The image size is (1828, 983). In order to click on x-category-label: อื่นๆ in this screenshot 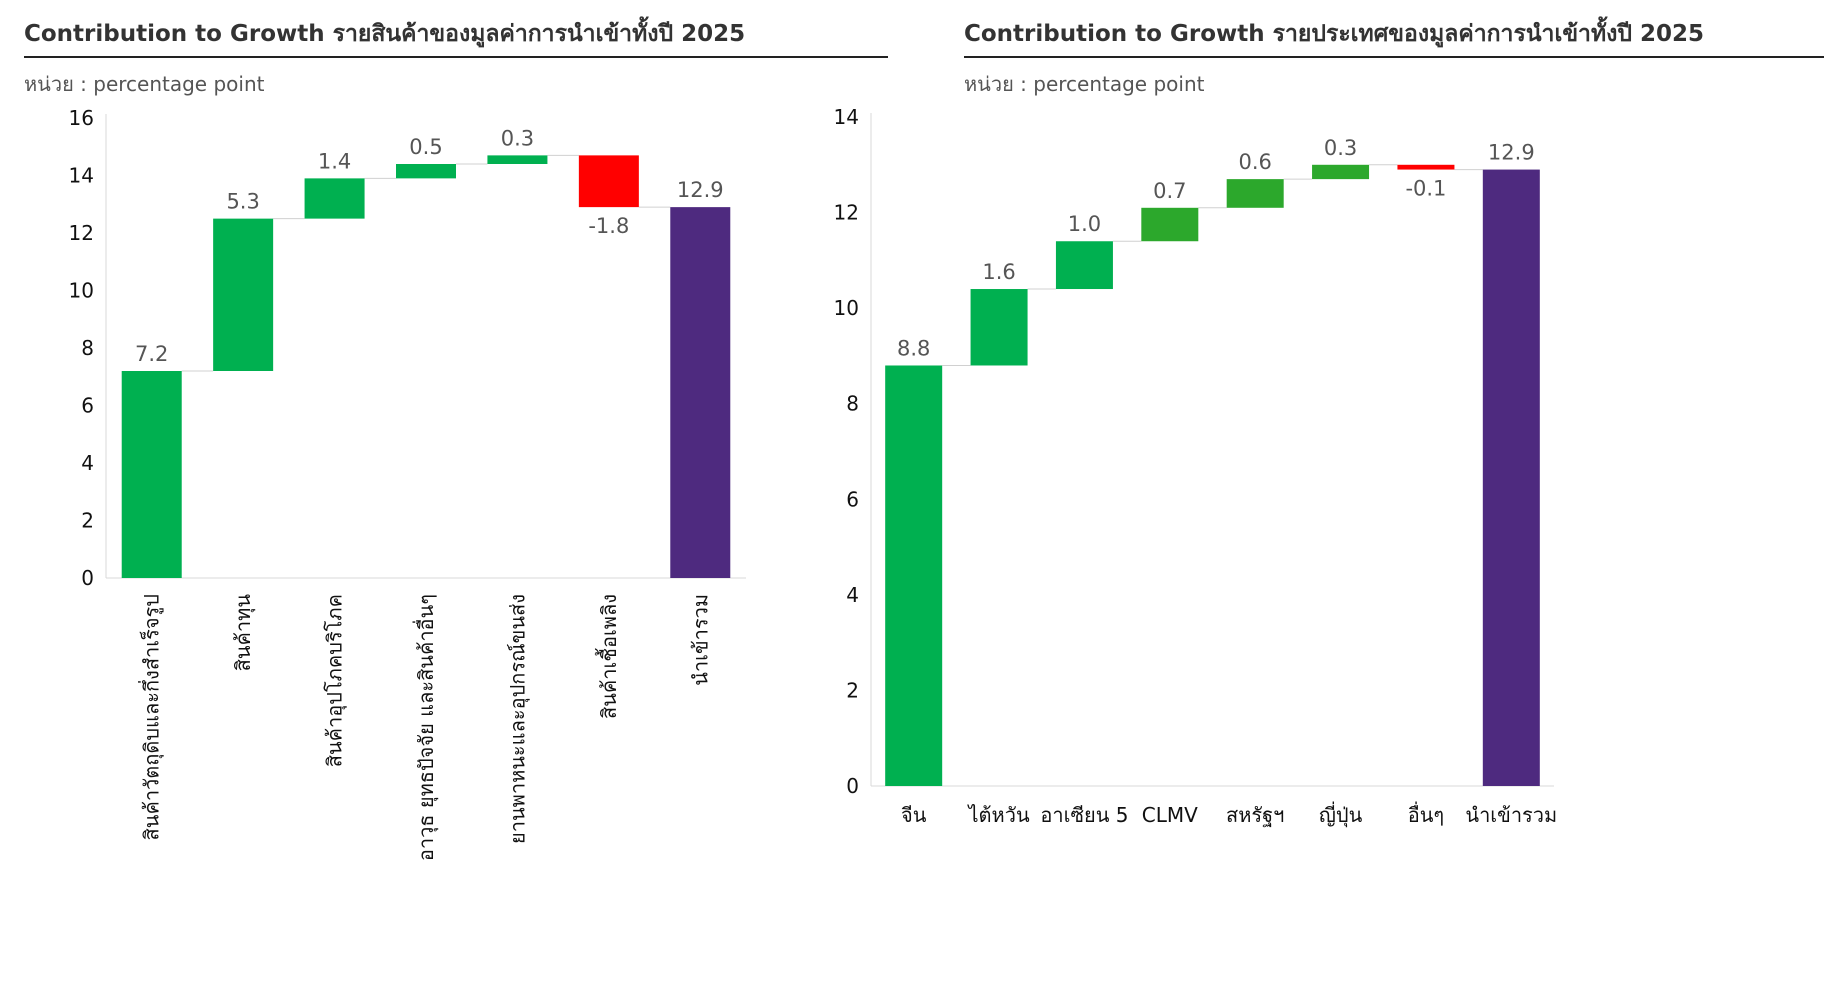, I will do `click(1426, 814)`.